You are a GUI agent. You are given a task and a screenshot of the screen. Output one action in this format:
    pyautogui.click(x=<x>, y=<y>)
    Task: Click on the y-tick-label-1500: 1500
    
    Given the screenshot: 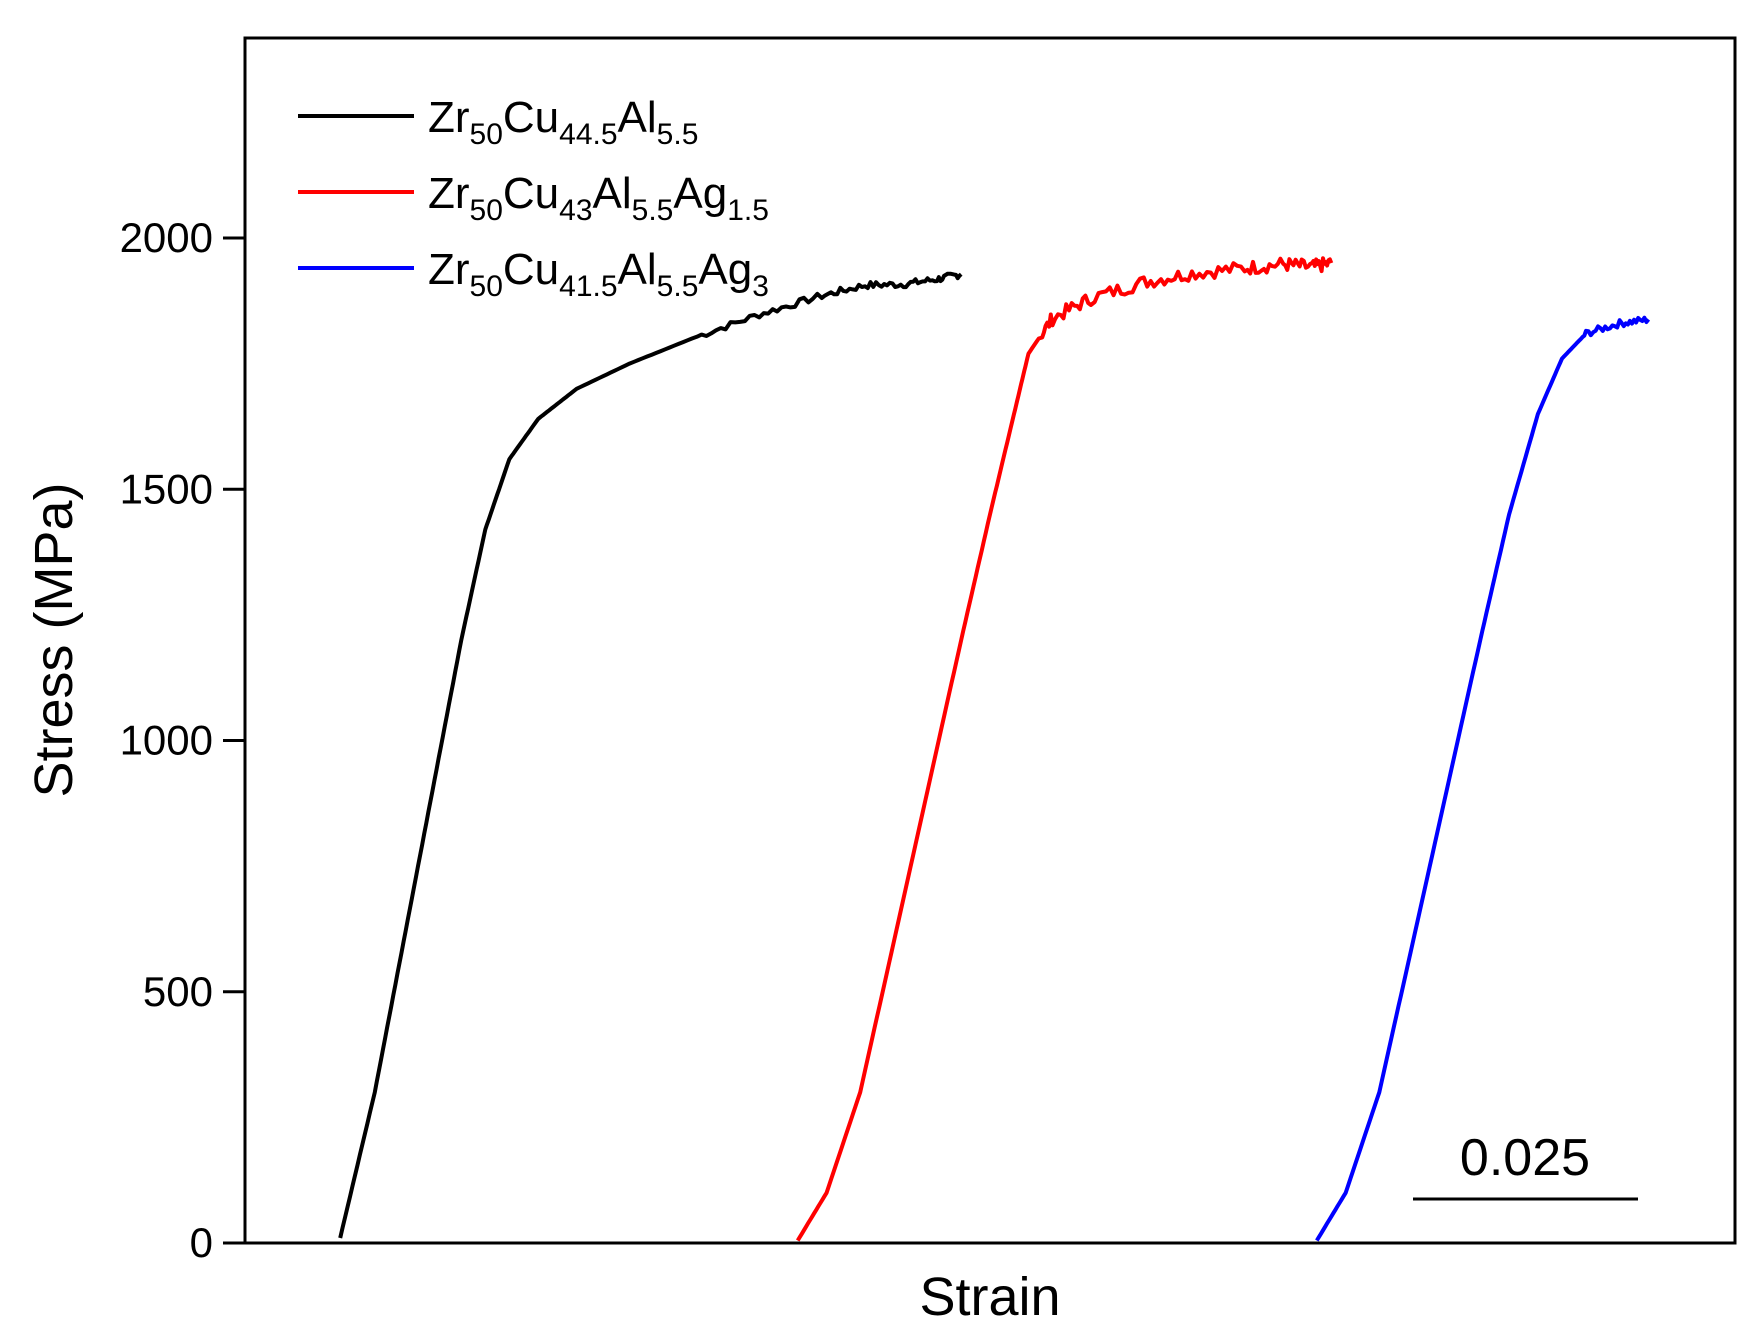 What is the action you would take?
    pyautogui.click(x=166, y=488)
    